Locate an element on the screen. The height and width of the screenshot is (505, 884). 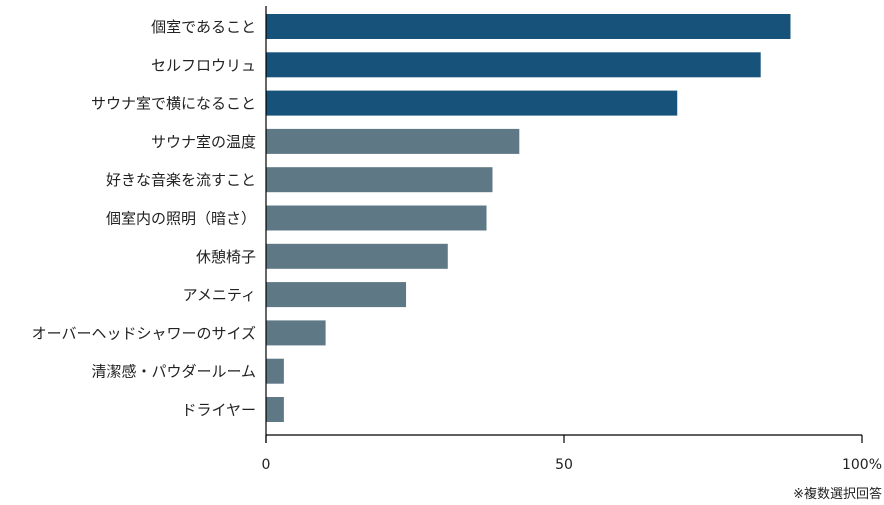
category-label: セルフロウリュ is located at coordinates (203, 65).